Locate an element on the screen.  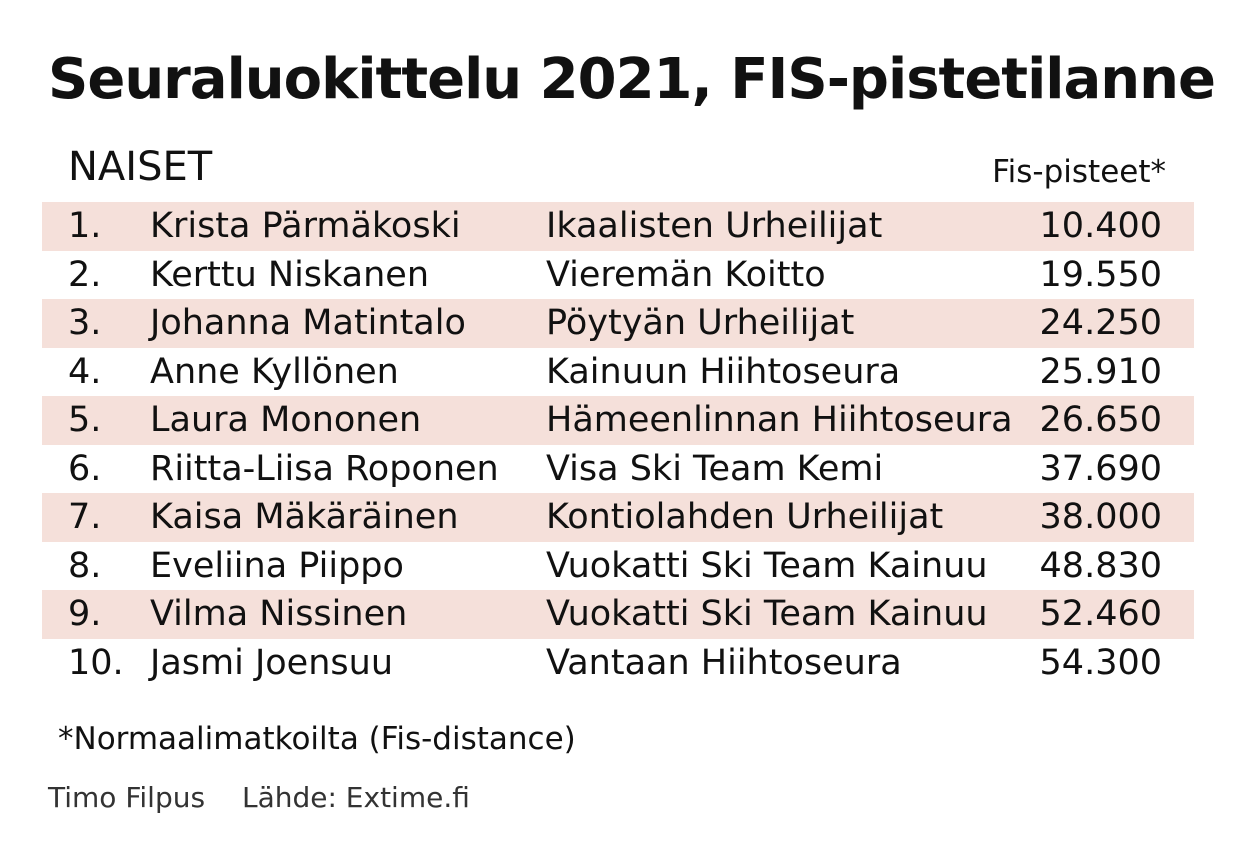
author-credit: Timo Filpus is located at coordinates (127, 797).